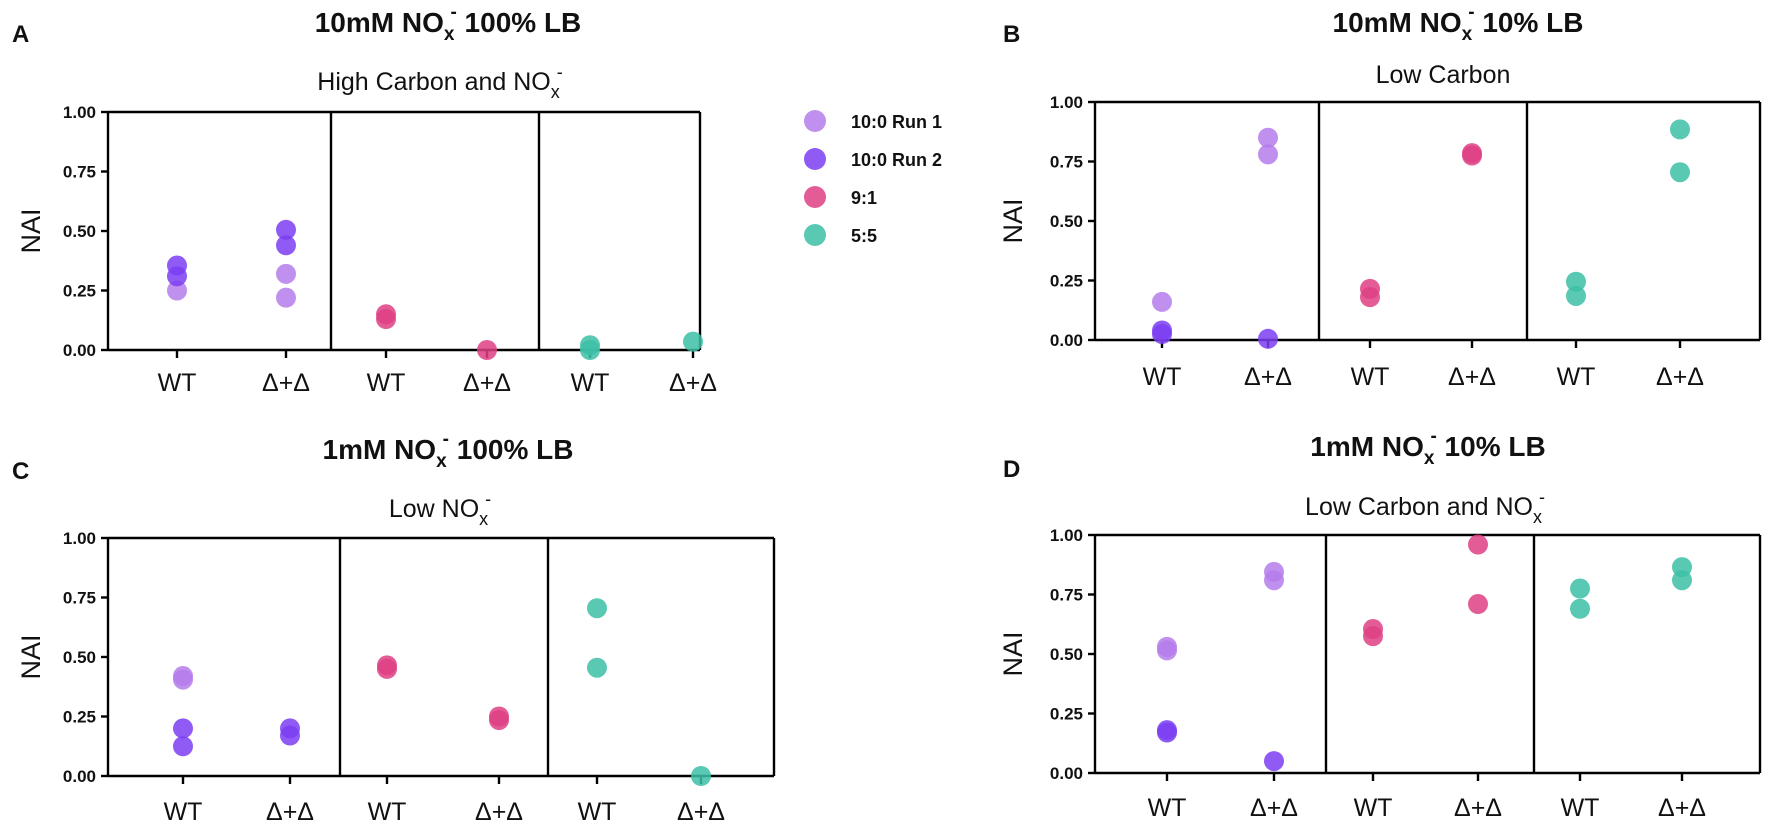  What do you see at coordinates (896, 160) in the screenshot?
I see `legend-label: 10:0 Run 2` at bounding box center [896, 160].